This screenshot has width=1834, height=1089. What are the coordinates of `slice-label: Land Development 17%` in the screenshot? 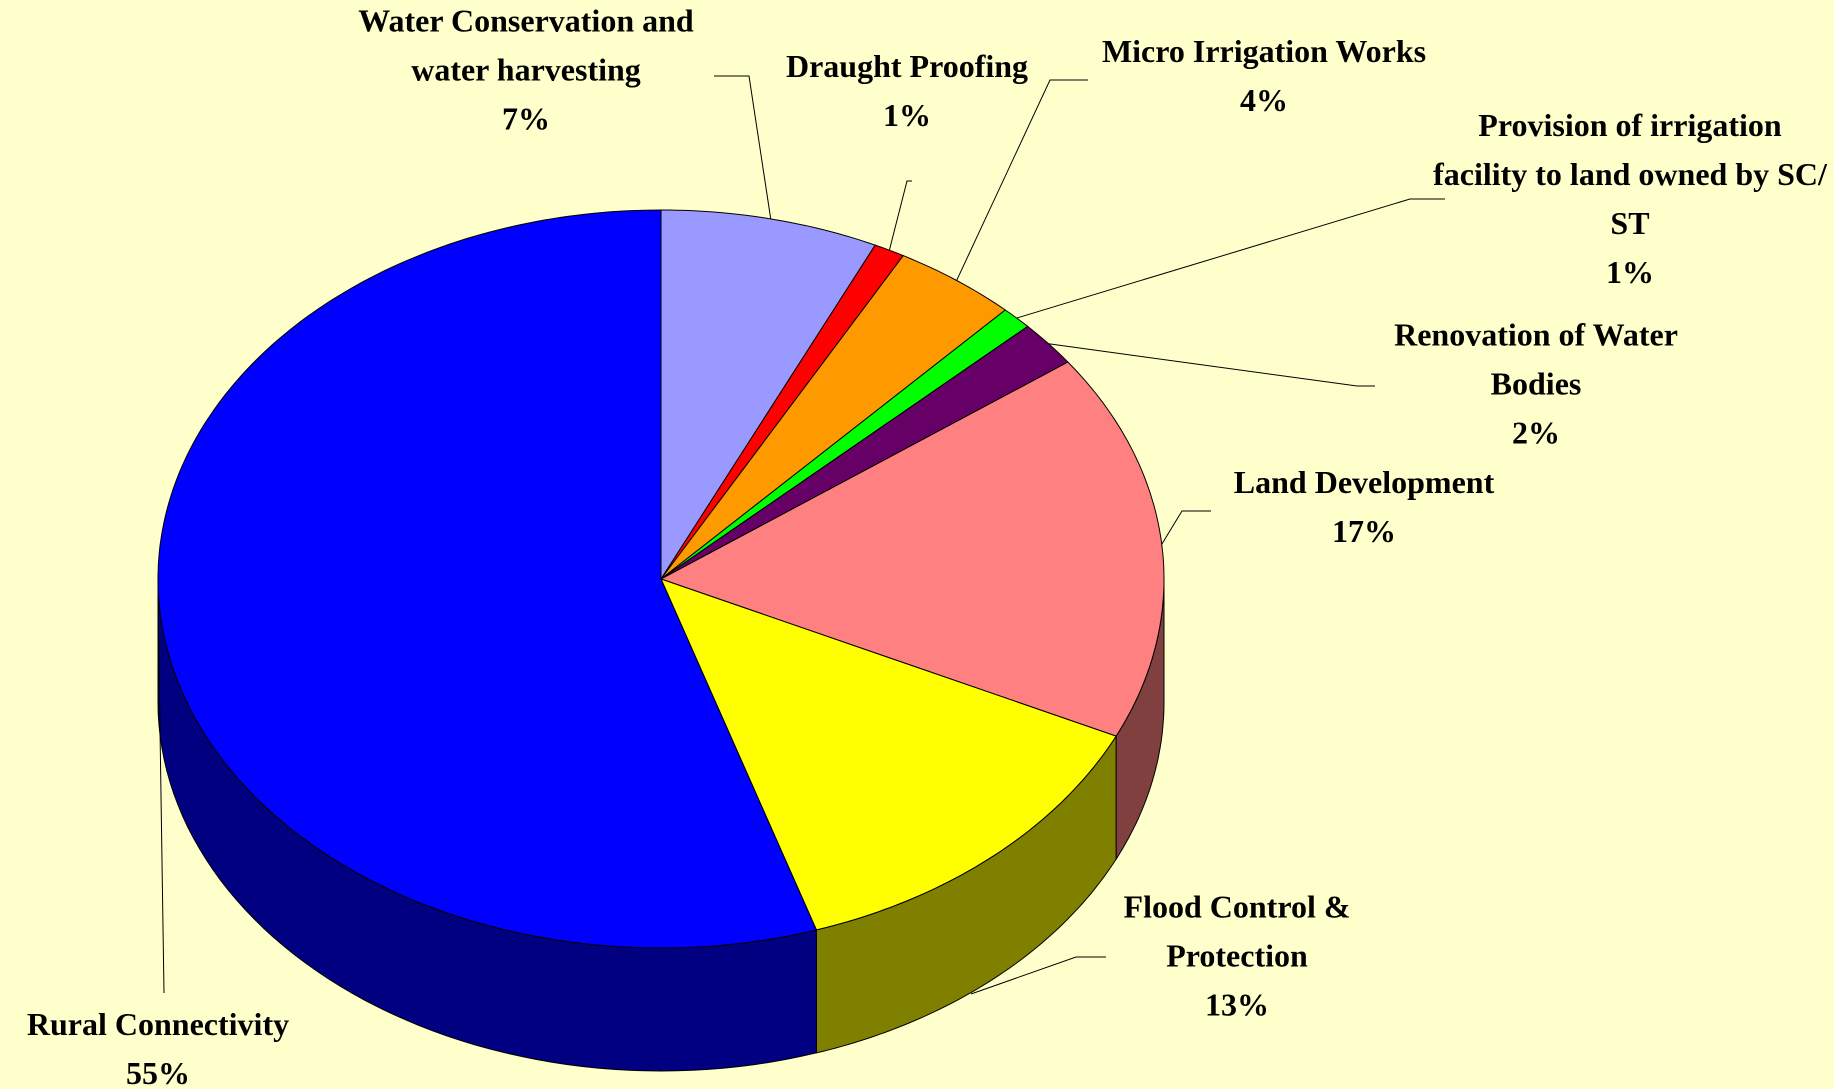 It's located at (1364, 507).